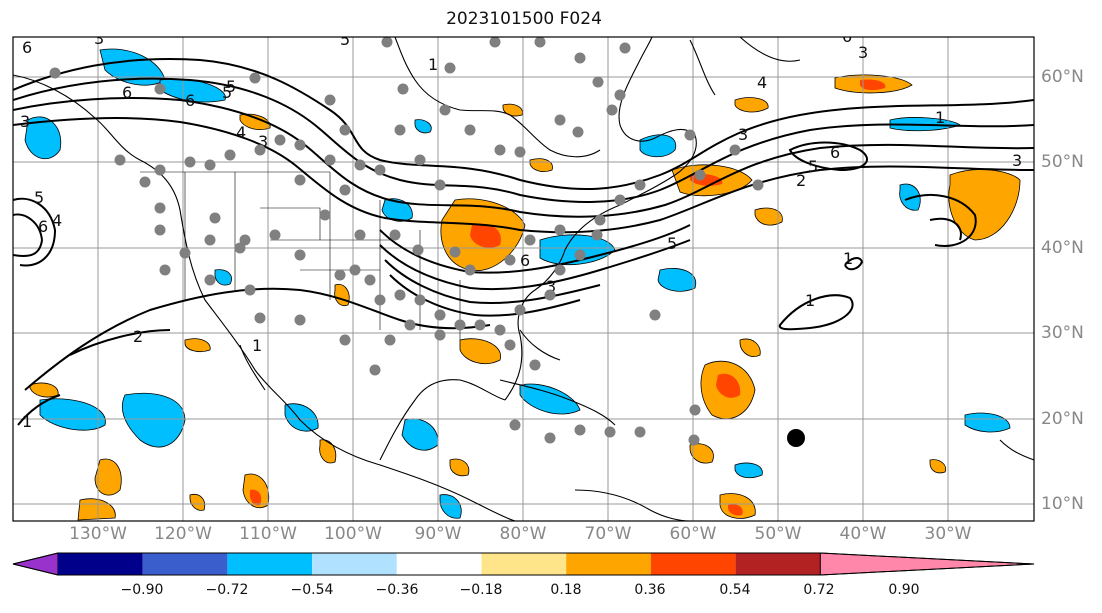 This screenshot has width=1102, height=613. Describe the element at coordinates (524, 19) in the screenshot. I see `map-title: 2023101500 F024` at that location.